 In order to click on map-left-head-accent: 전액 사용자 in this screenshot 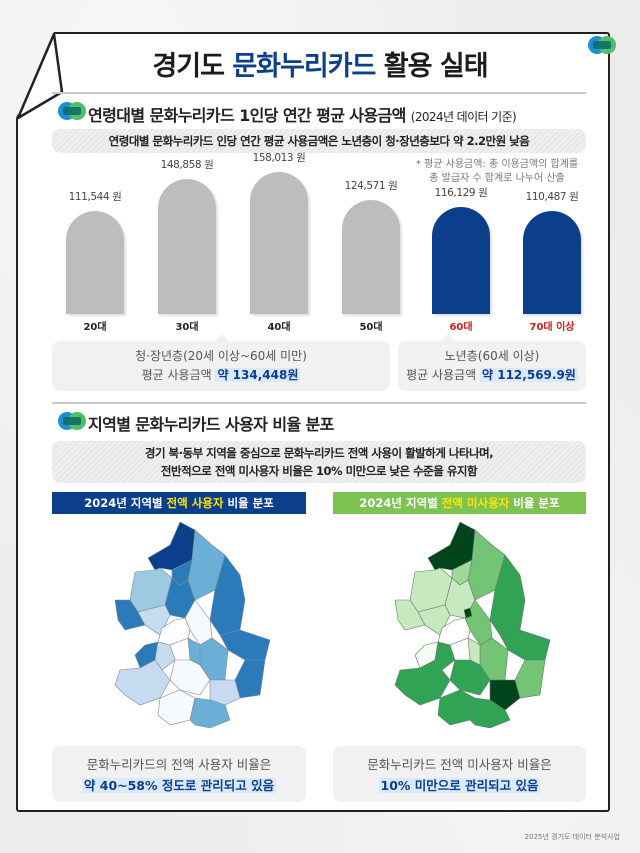, I will do `click(195, 503)`.